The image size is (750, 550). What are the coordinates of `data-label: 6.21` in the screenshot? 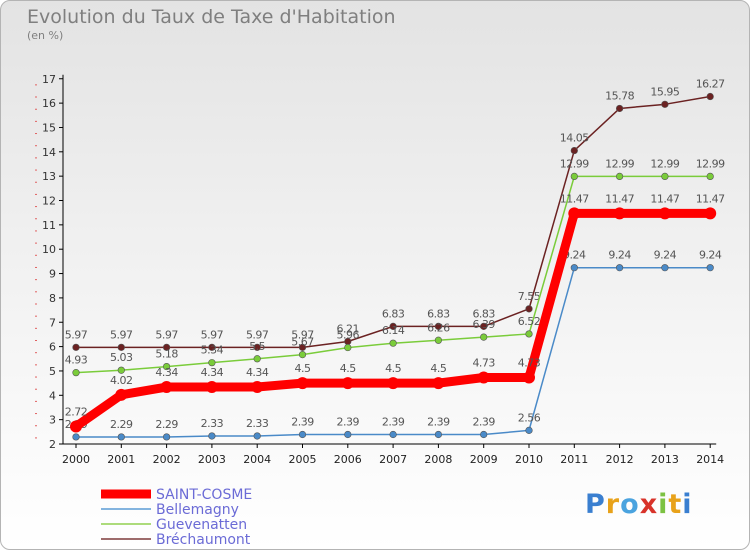 It's located at (348, 328).